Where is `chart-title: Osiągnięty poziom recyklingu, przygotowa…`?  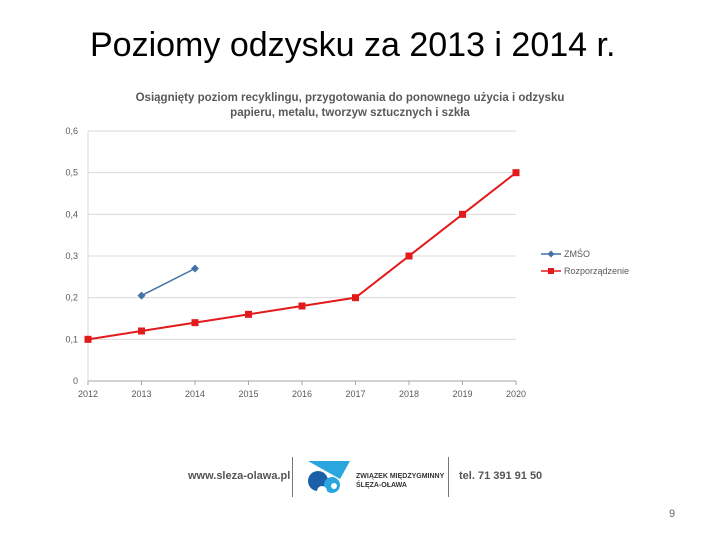
chart-title: Osiągnięty poziom recyklingu, przygotowa… is located at coordinates (350, 106).